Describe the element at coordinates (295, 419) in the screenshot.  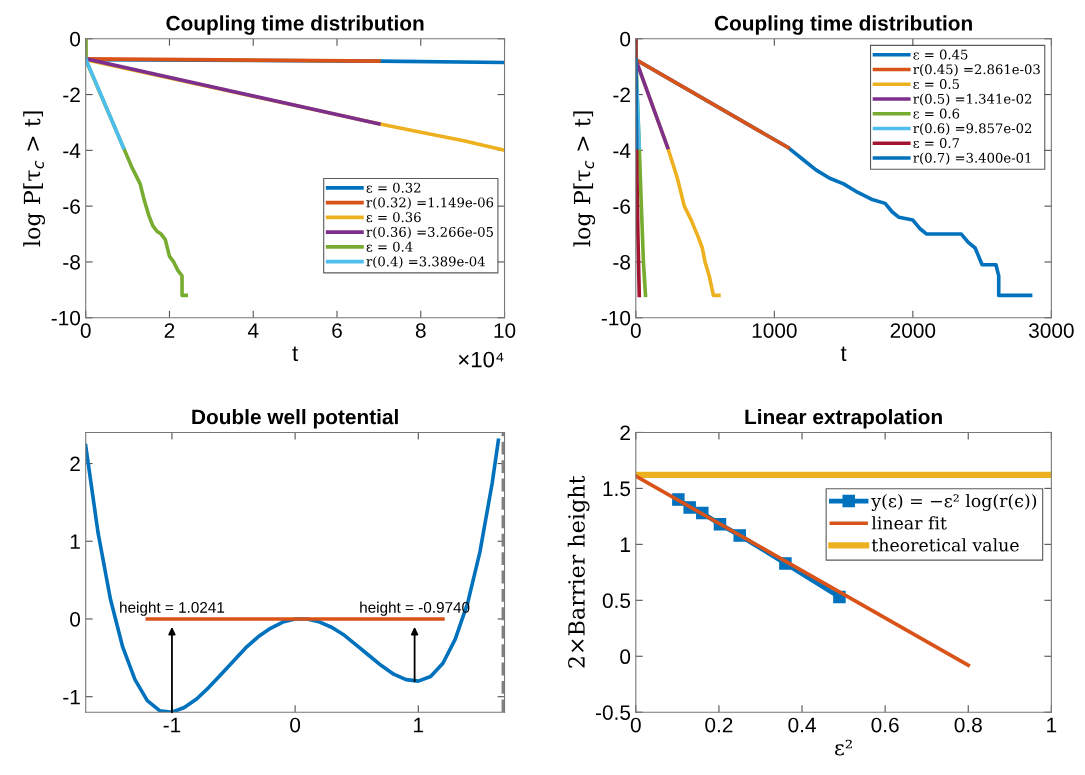
I see `chart-title: Double well potential` at that location.